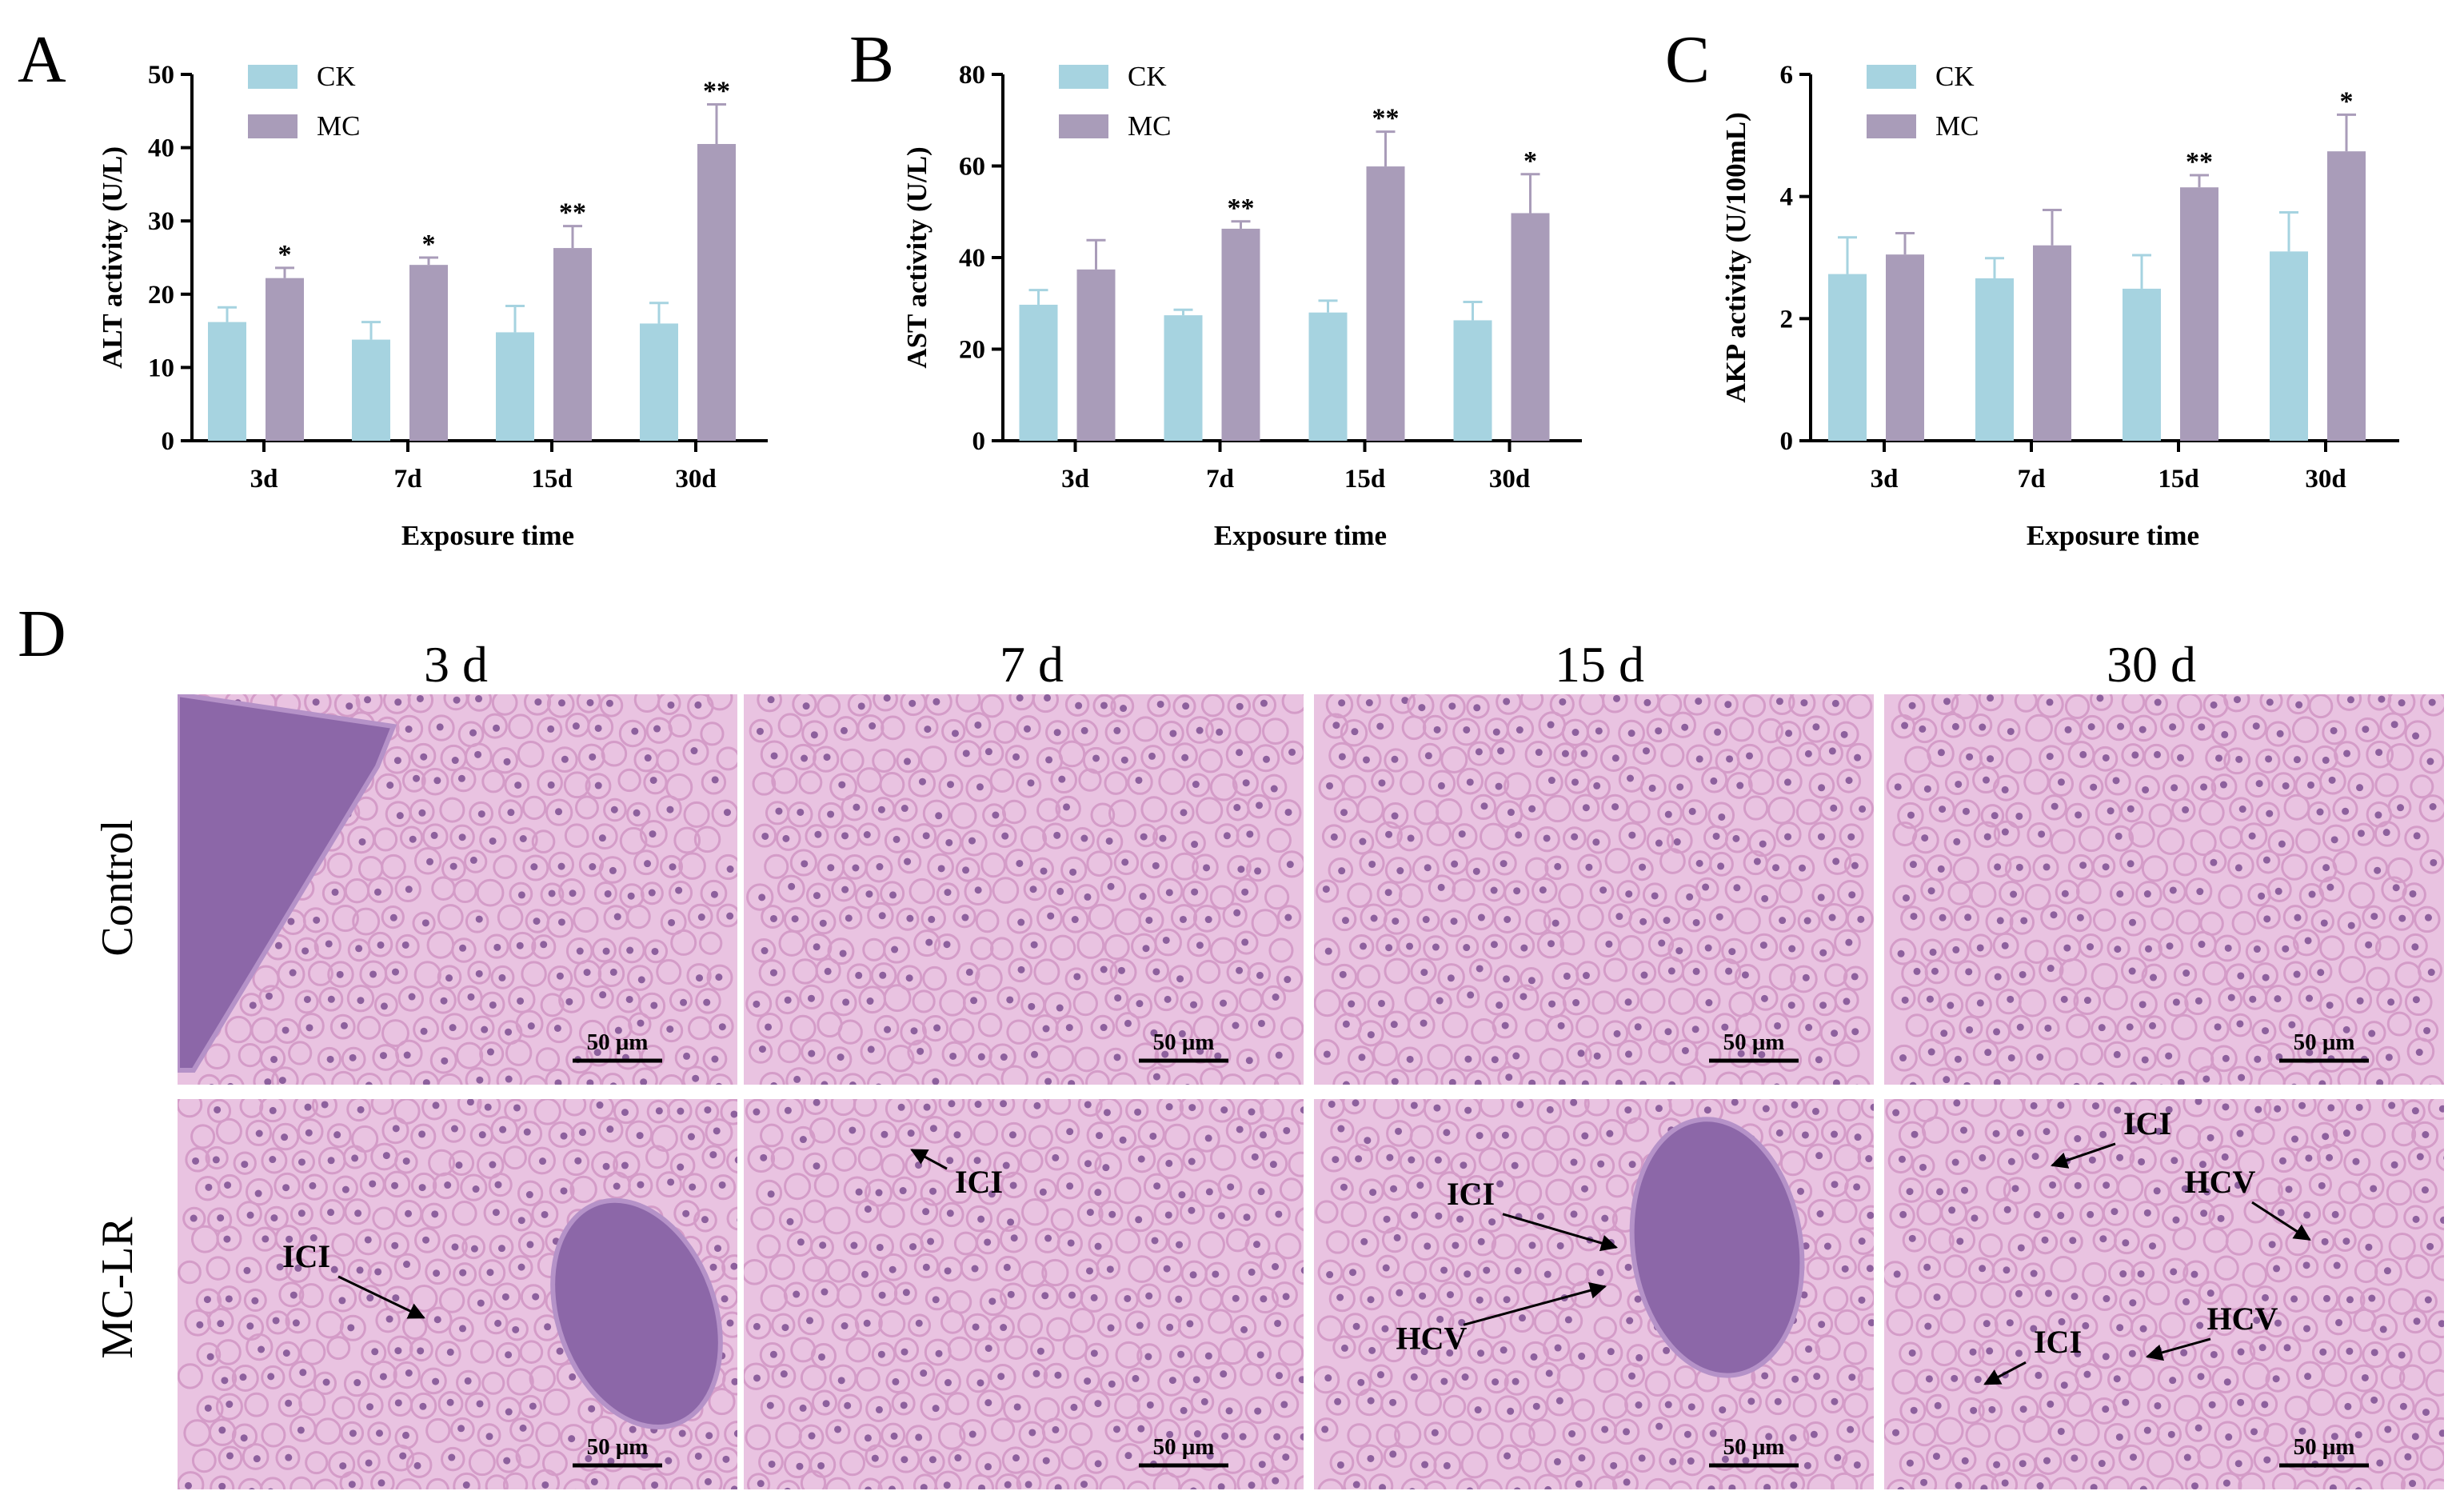 The width and height of the screenshot is (2464, 1495). I want to click on row-header: MC-LR, so click(117, 1288).